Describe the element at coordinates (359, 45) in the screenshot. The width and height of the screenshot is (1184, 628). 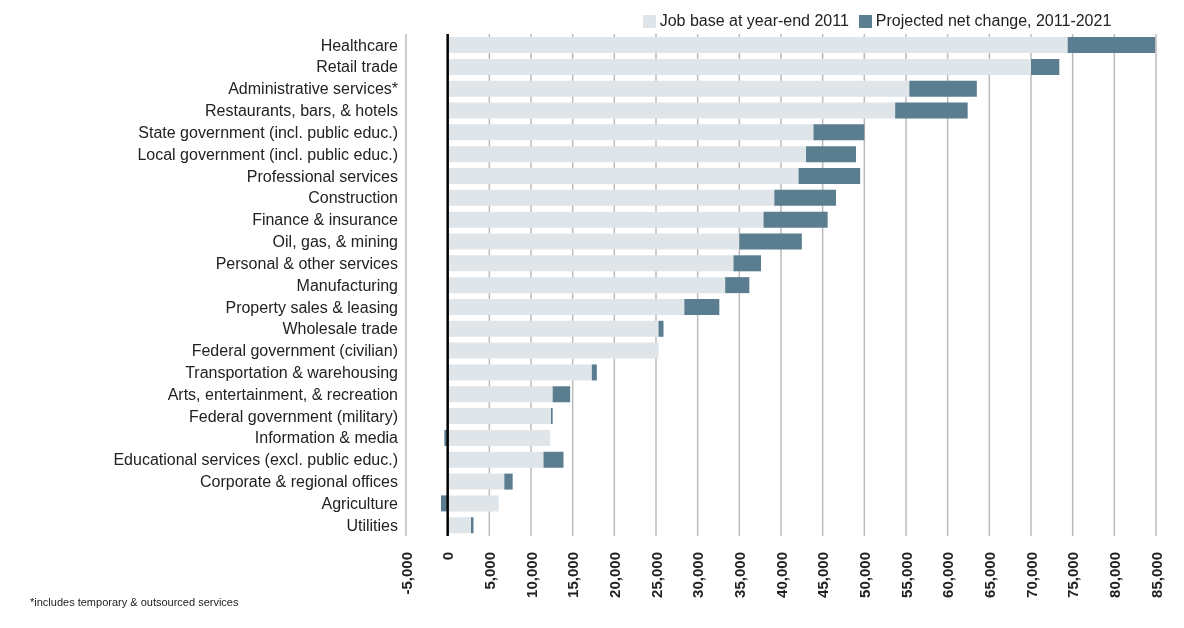
I see `y-tick-label: Healthcare` at that location.